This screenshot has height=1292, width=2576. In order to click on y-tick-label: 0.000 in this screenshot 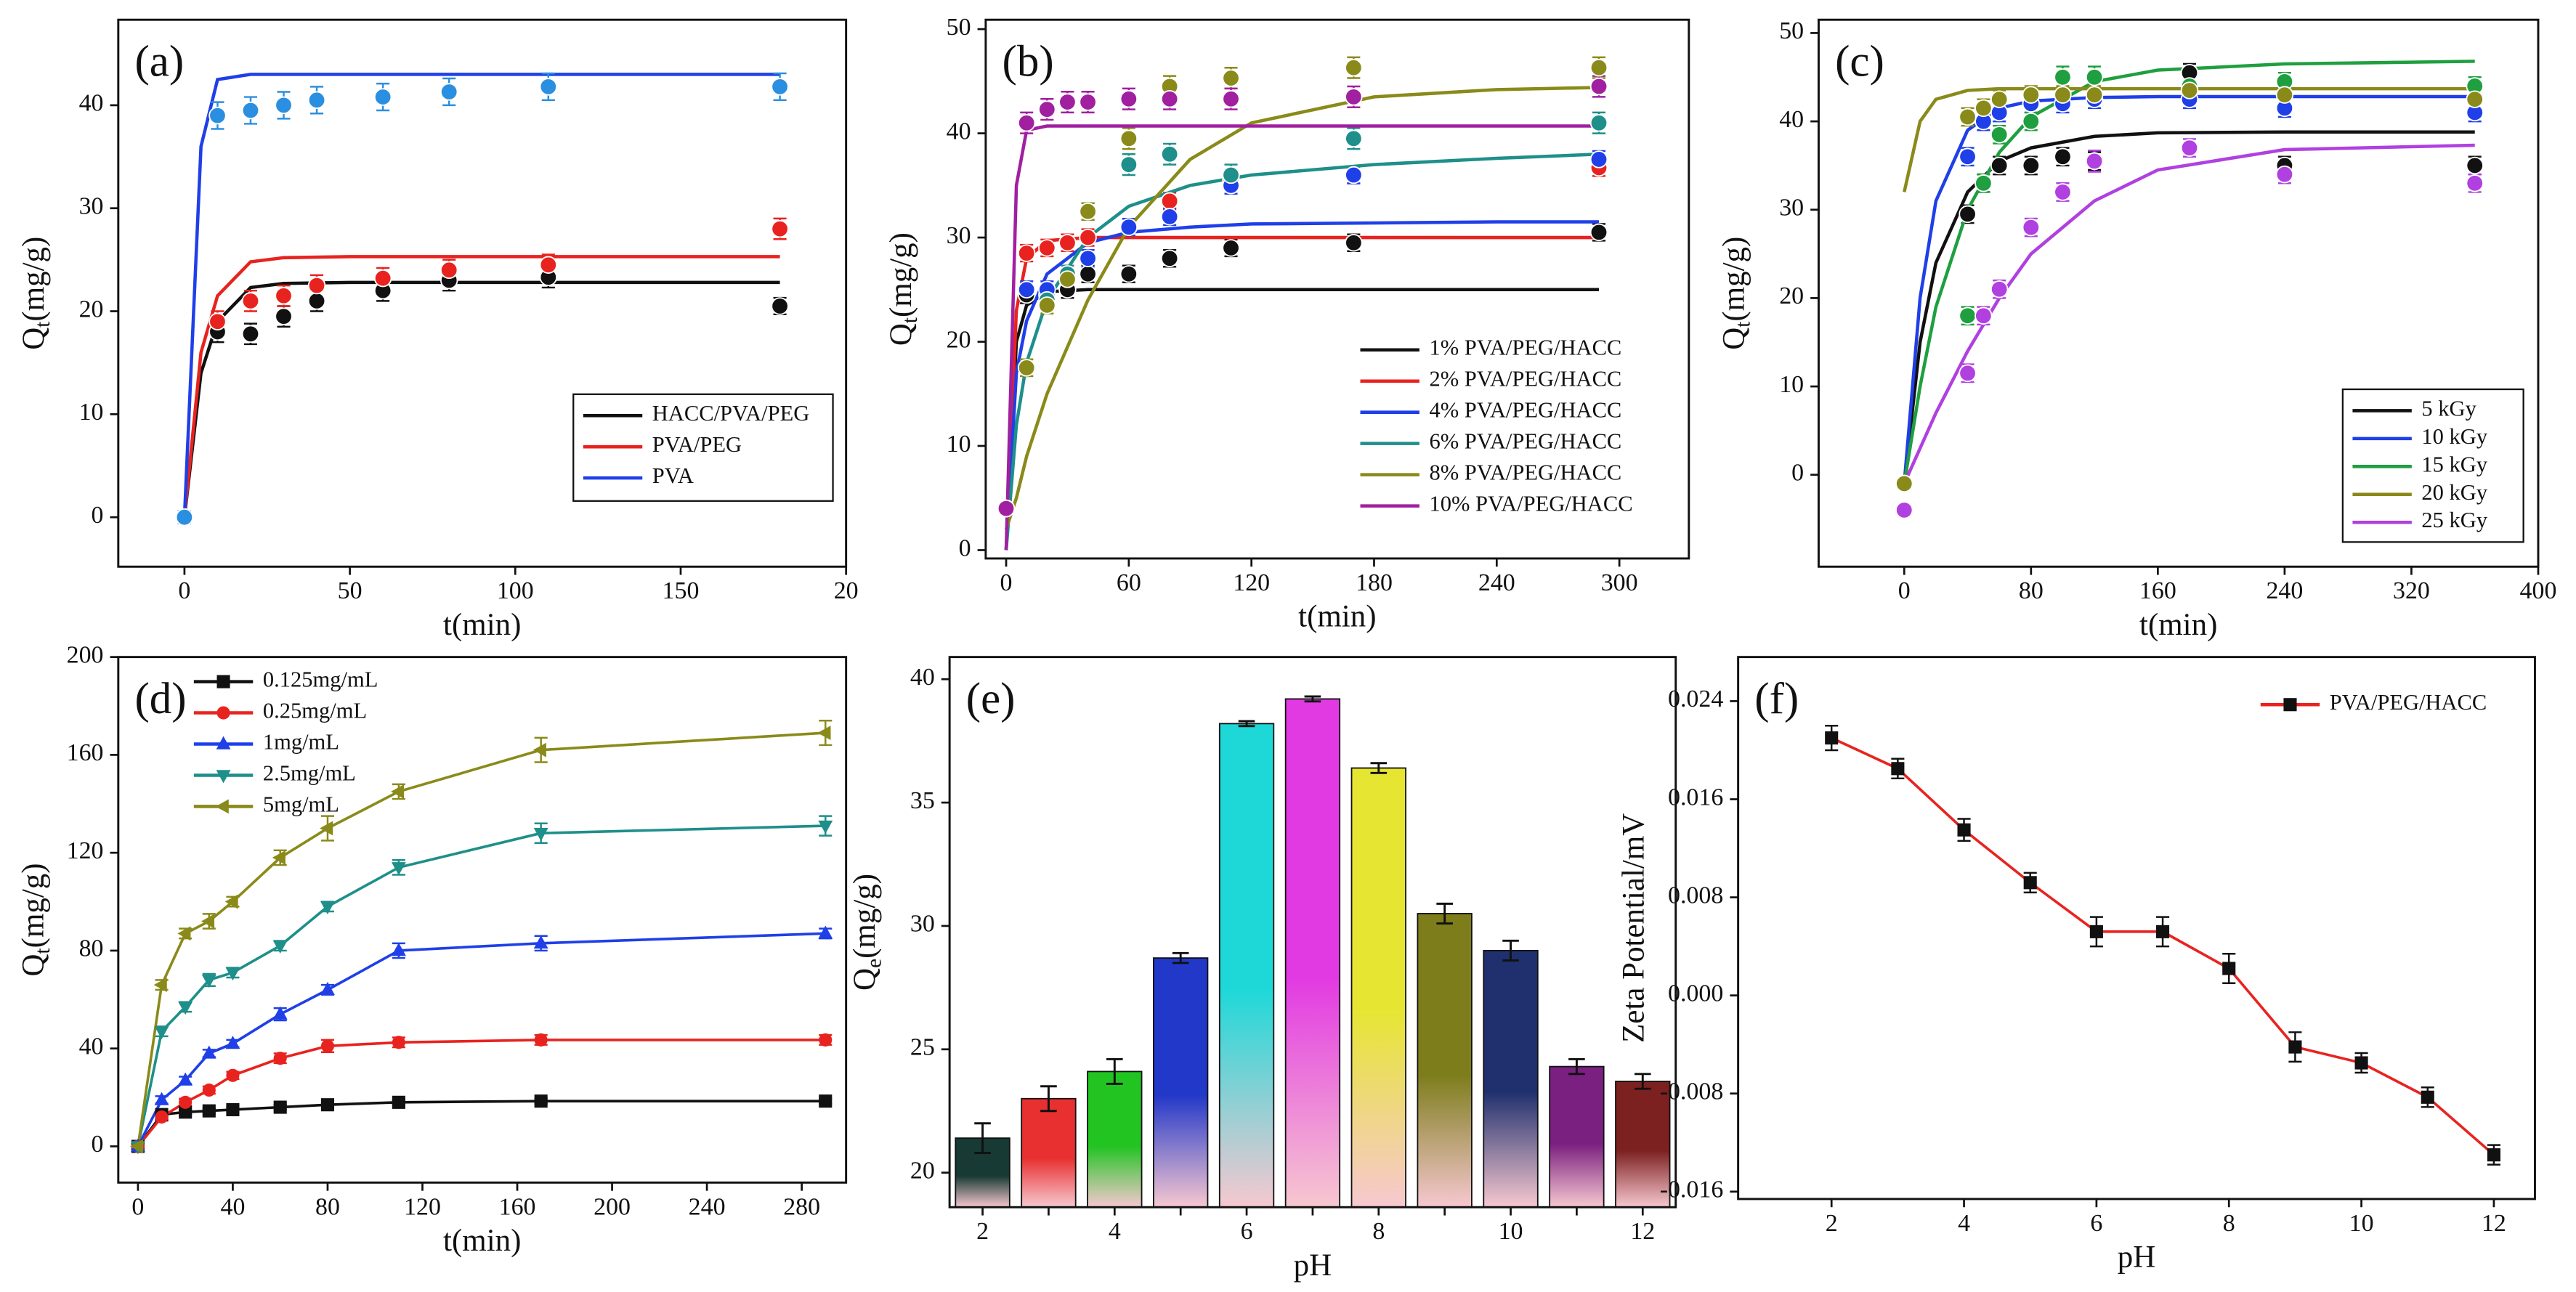, I will do `click(1695, 993)`.